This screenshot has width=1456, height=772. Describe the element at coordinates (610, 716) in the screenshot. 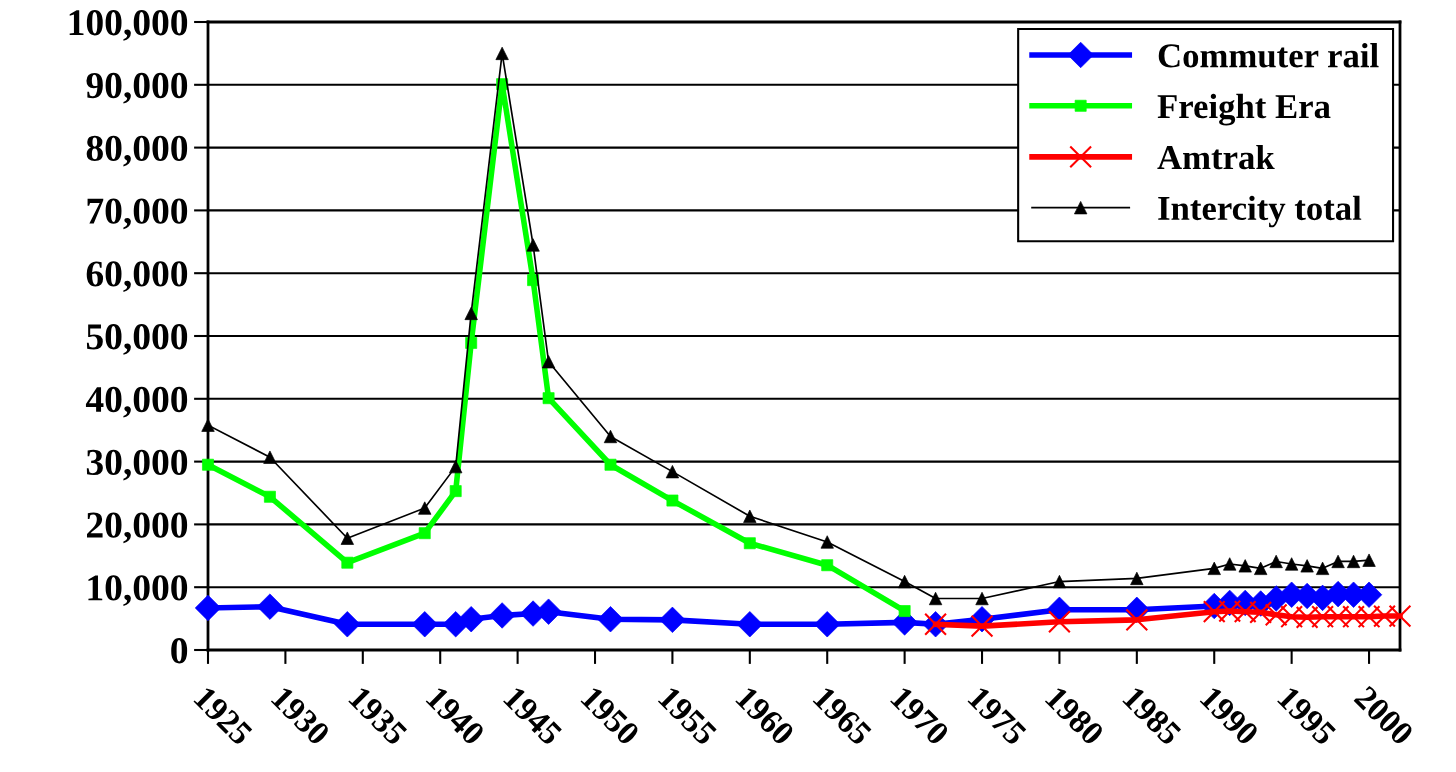

I see `x-tick-label: 1950` at that location.